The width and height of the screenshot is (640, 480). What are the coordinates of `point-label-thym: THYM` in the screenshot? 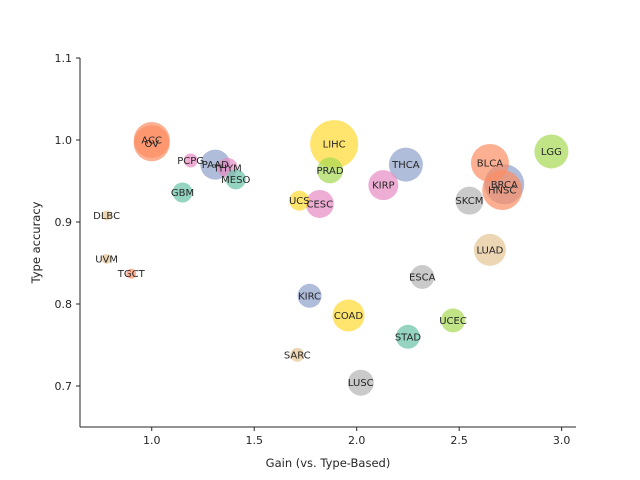 It's located at (226, 168).